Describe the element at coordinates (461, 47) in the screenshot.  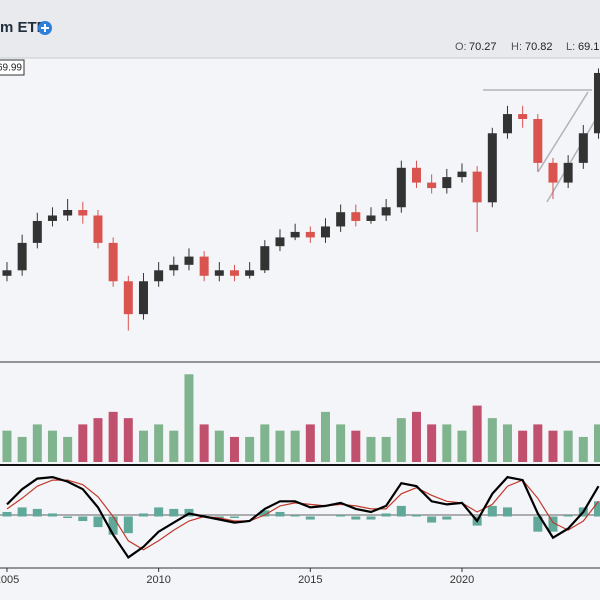
I see `open-label: O:` at that location.